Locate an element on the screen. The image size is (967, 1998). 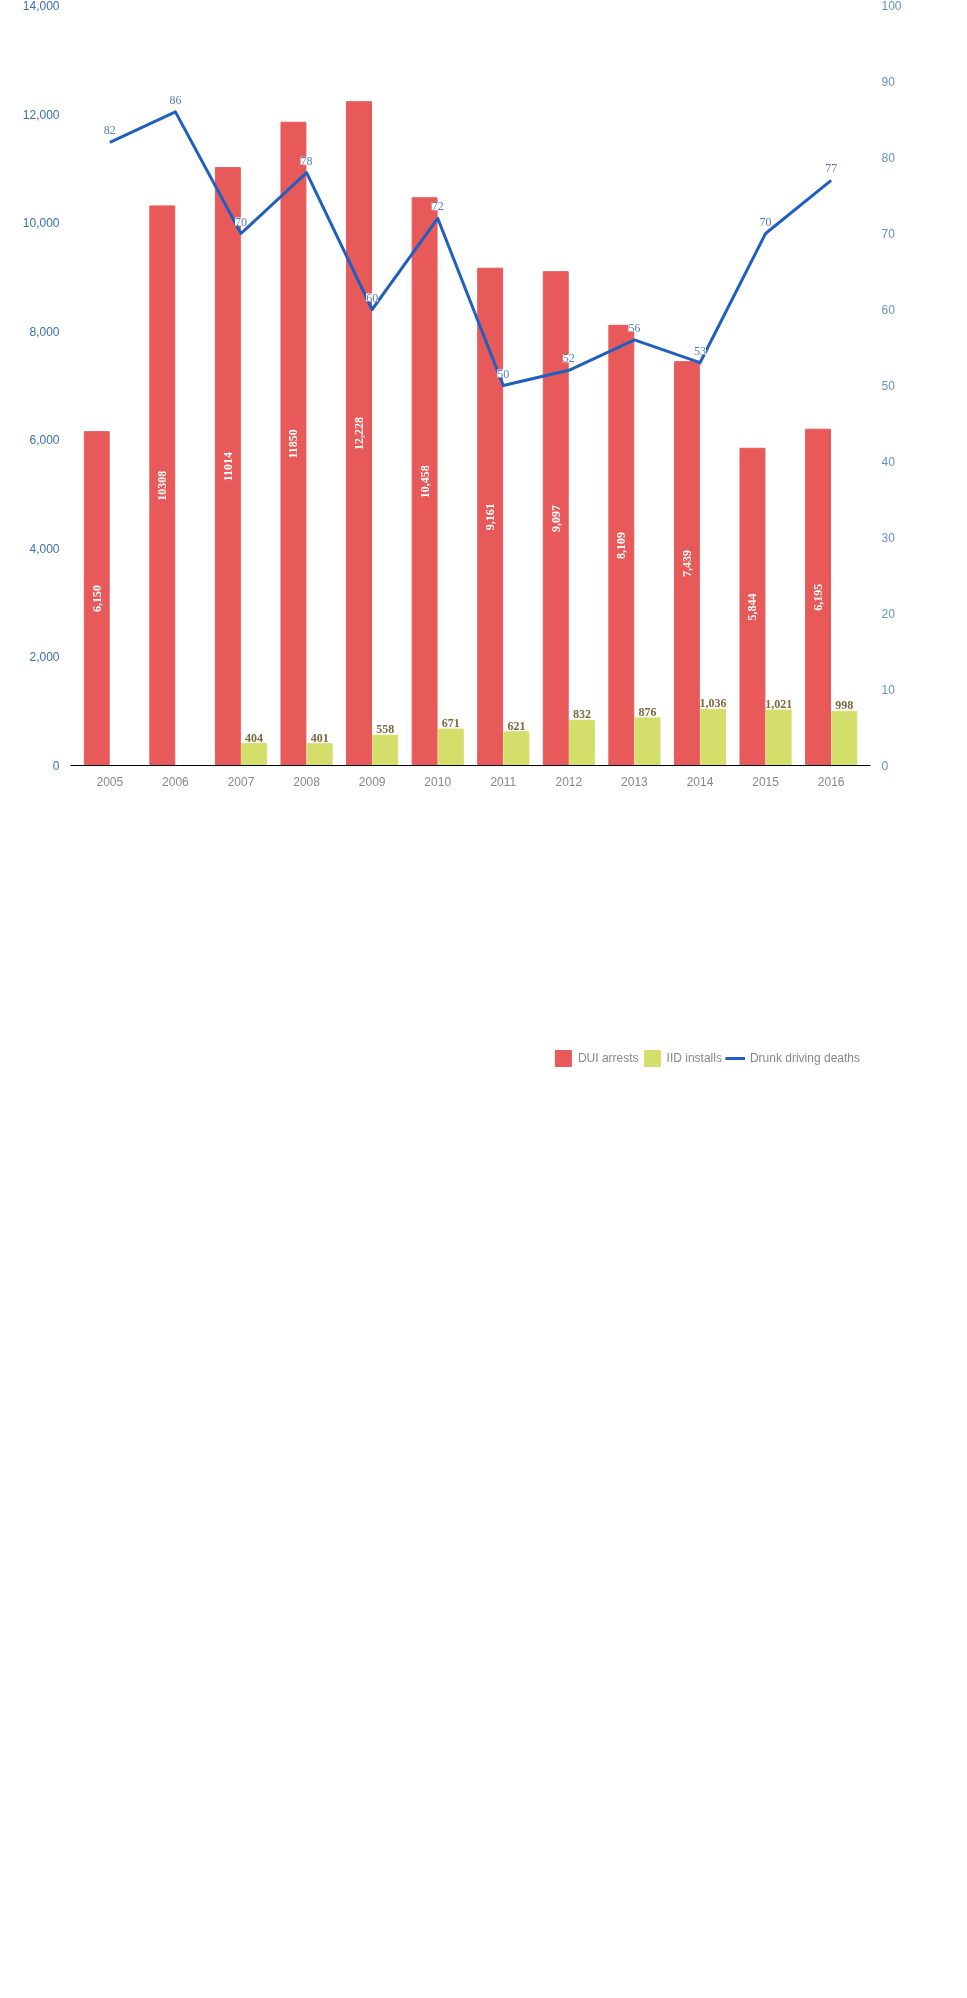
y-tick-label: 0 is located at coordinates (56, 766).